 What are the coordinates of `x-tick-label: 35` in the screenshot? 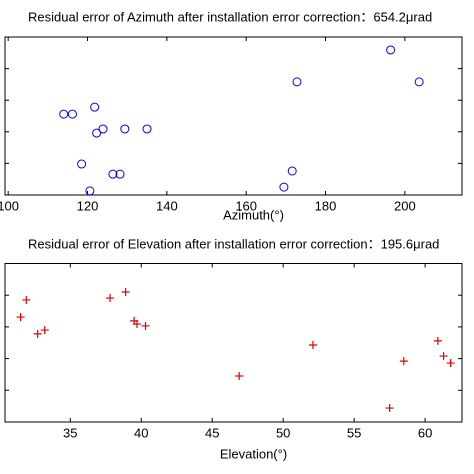 It's located at (70, 432).